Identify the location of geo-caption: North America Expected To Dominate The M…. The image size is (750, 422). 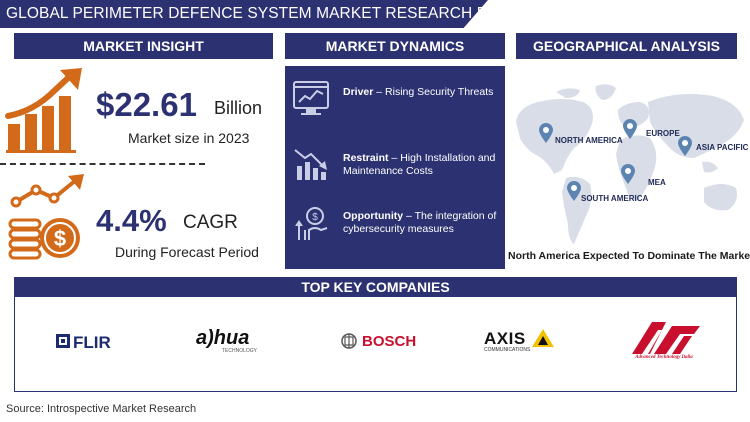
(629, 256).